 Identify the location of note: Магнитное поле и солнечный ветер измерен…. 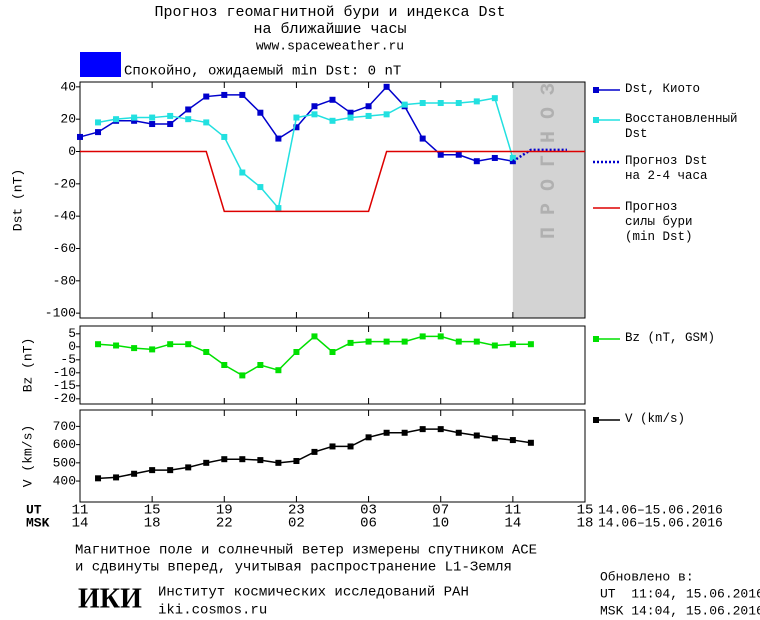
(306, 550).